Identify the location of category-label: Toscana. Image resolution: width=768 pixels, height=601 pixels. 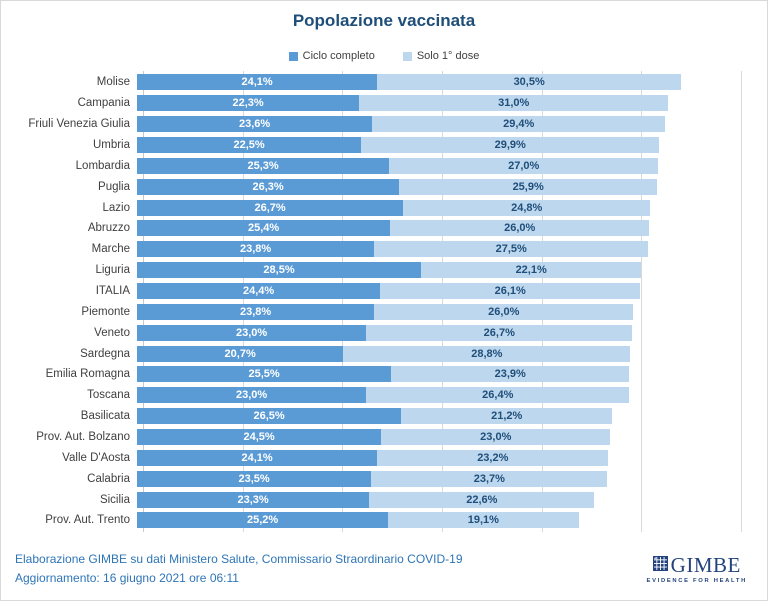
(108, 395).